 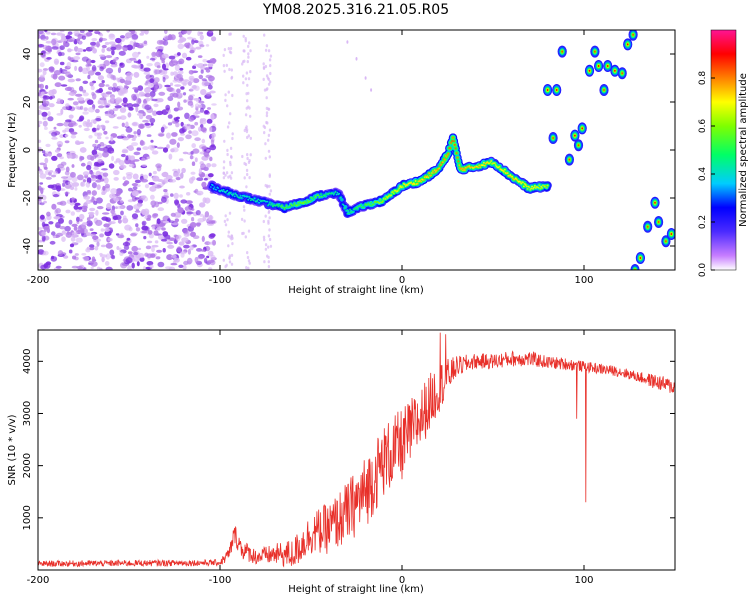 I want to click on snr-xlabel: Height of straight line (km), so click(x=356, y=589).